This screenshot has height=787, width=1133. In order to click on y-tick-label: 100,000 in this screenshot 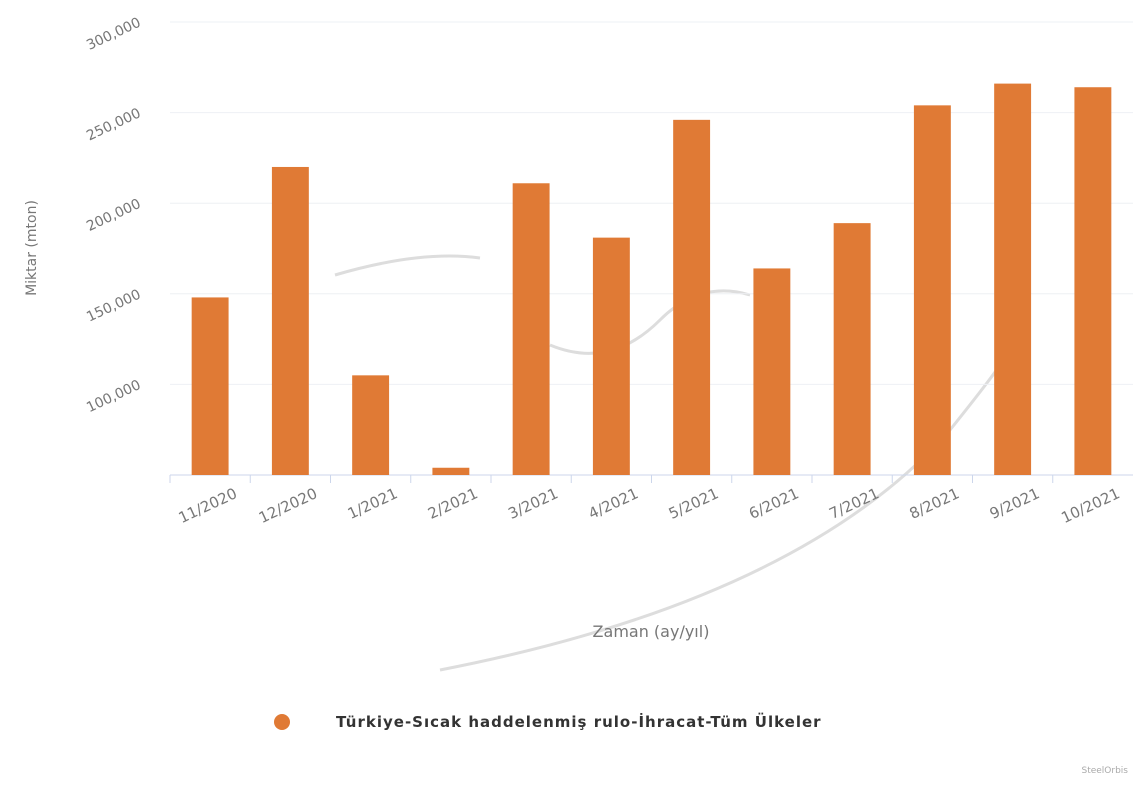, I will do `click(113, 396)`.